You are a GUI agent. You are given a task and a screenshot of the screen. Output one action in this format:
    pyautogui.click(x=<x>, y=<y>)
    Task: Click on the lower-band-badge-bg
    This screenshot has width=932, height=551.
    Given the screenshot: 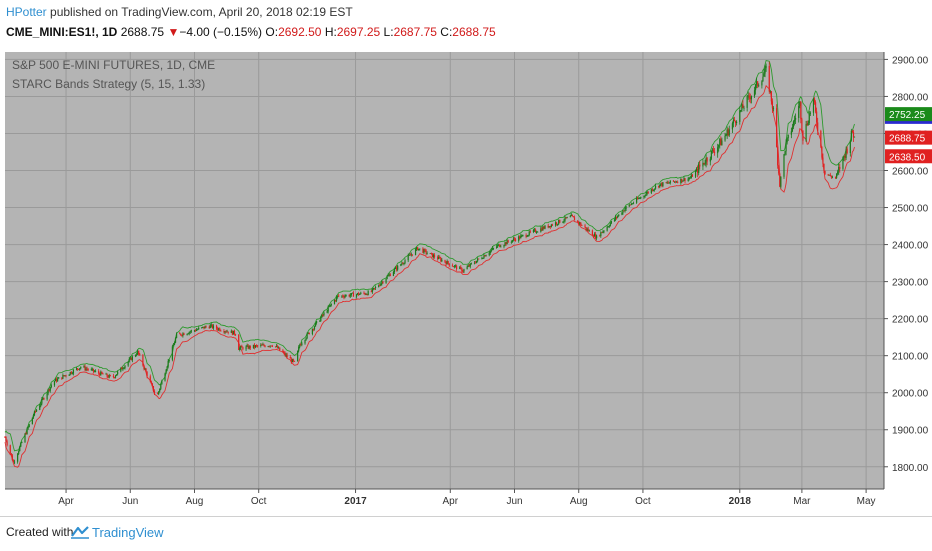 What is the action you would take?
    pyautogui.click(x=908, y=156)
    